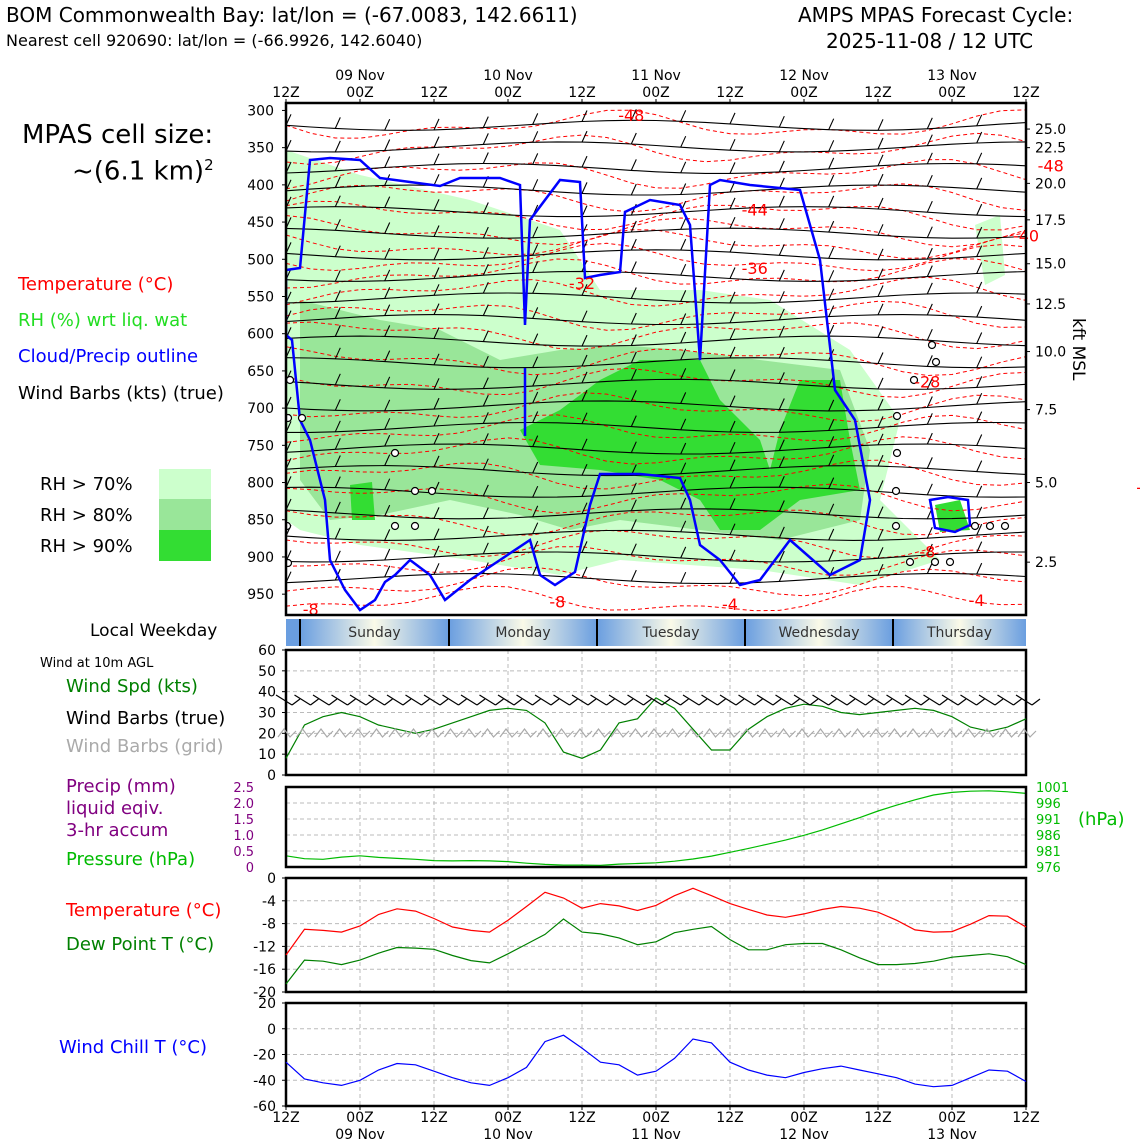  What do you see at coordinates (1138, 487) in the screenshot?
I see `temperature-contour-label: -16` at bounding box center [1138, 487].